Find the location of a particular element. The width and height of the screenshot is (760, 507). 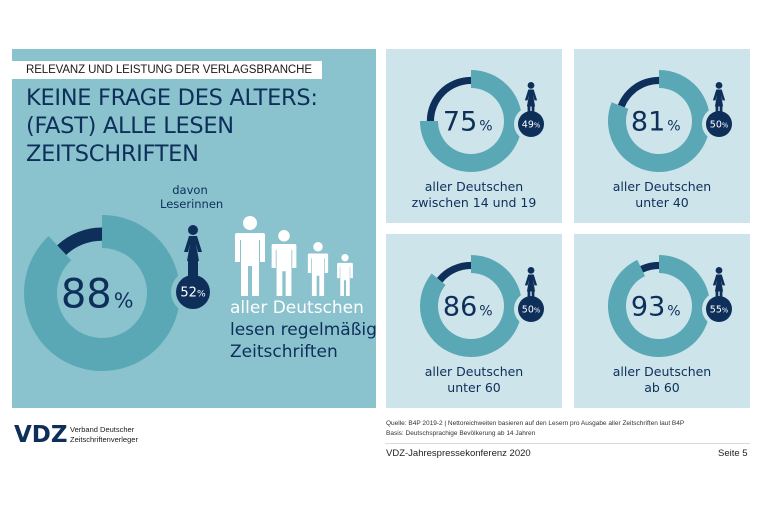

organization-name: Verband Deutscher Zeitschriftenverleger is located at coordinates (104, 435).